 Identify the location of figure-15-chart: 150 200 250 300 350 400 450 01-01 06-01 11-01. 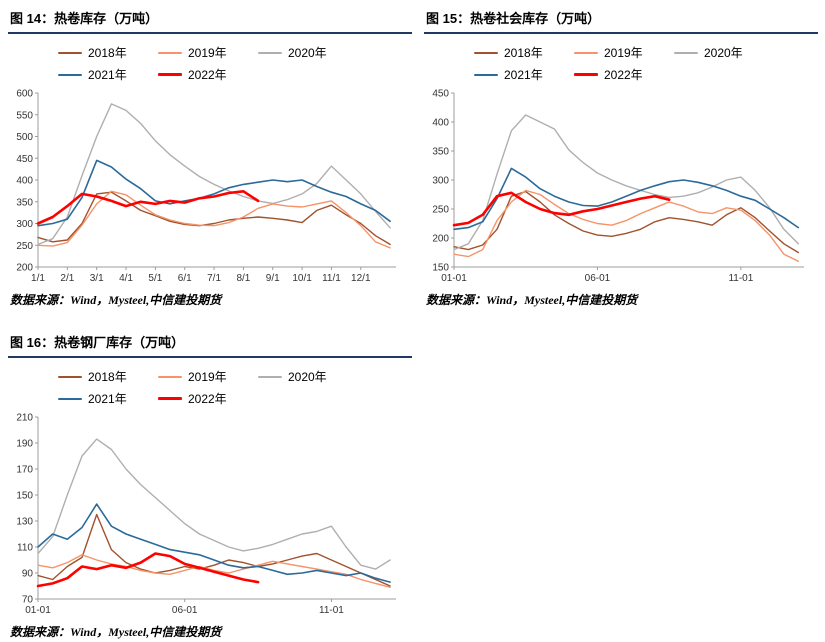
(618, 186).